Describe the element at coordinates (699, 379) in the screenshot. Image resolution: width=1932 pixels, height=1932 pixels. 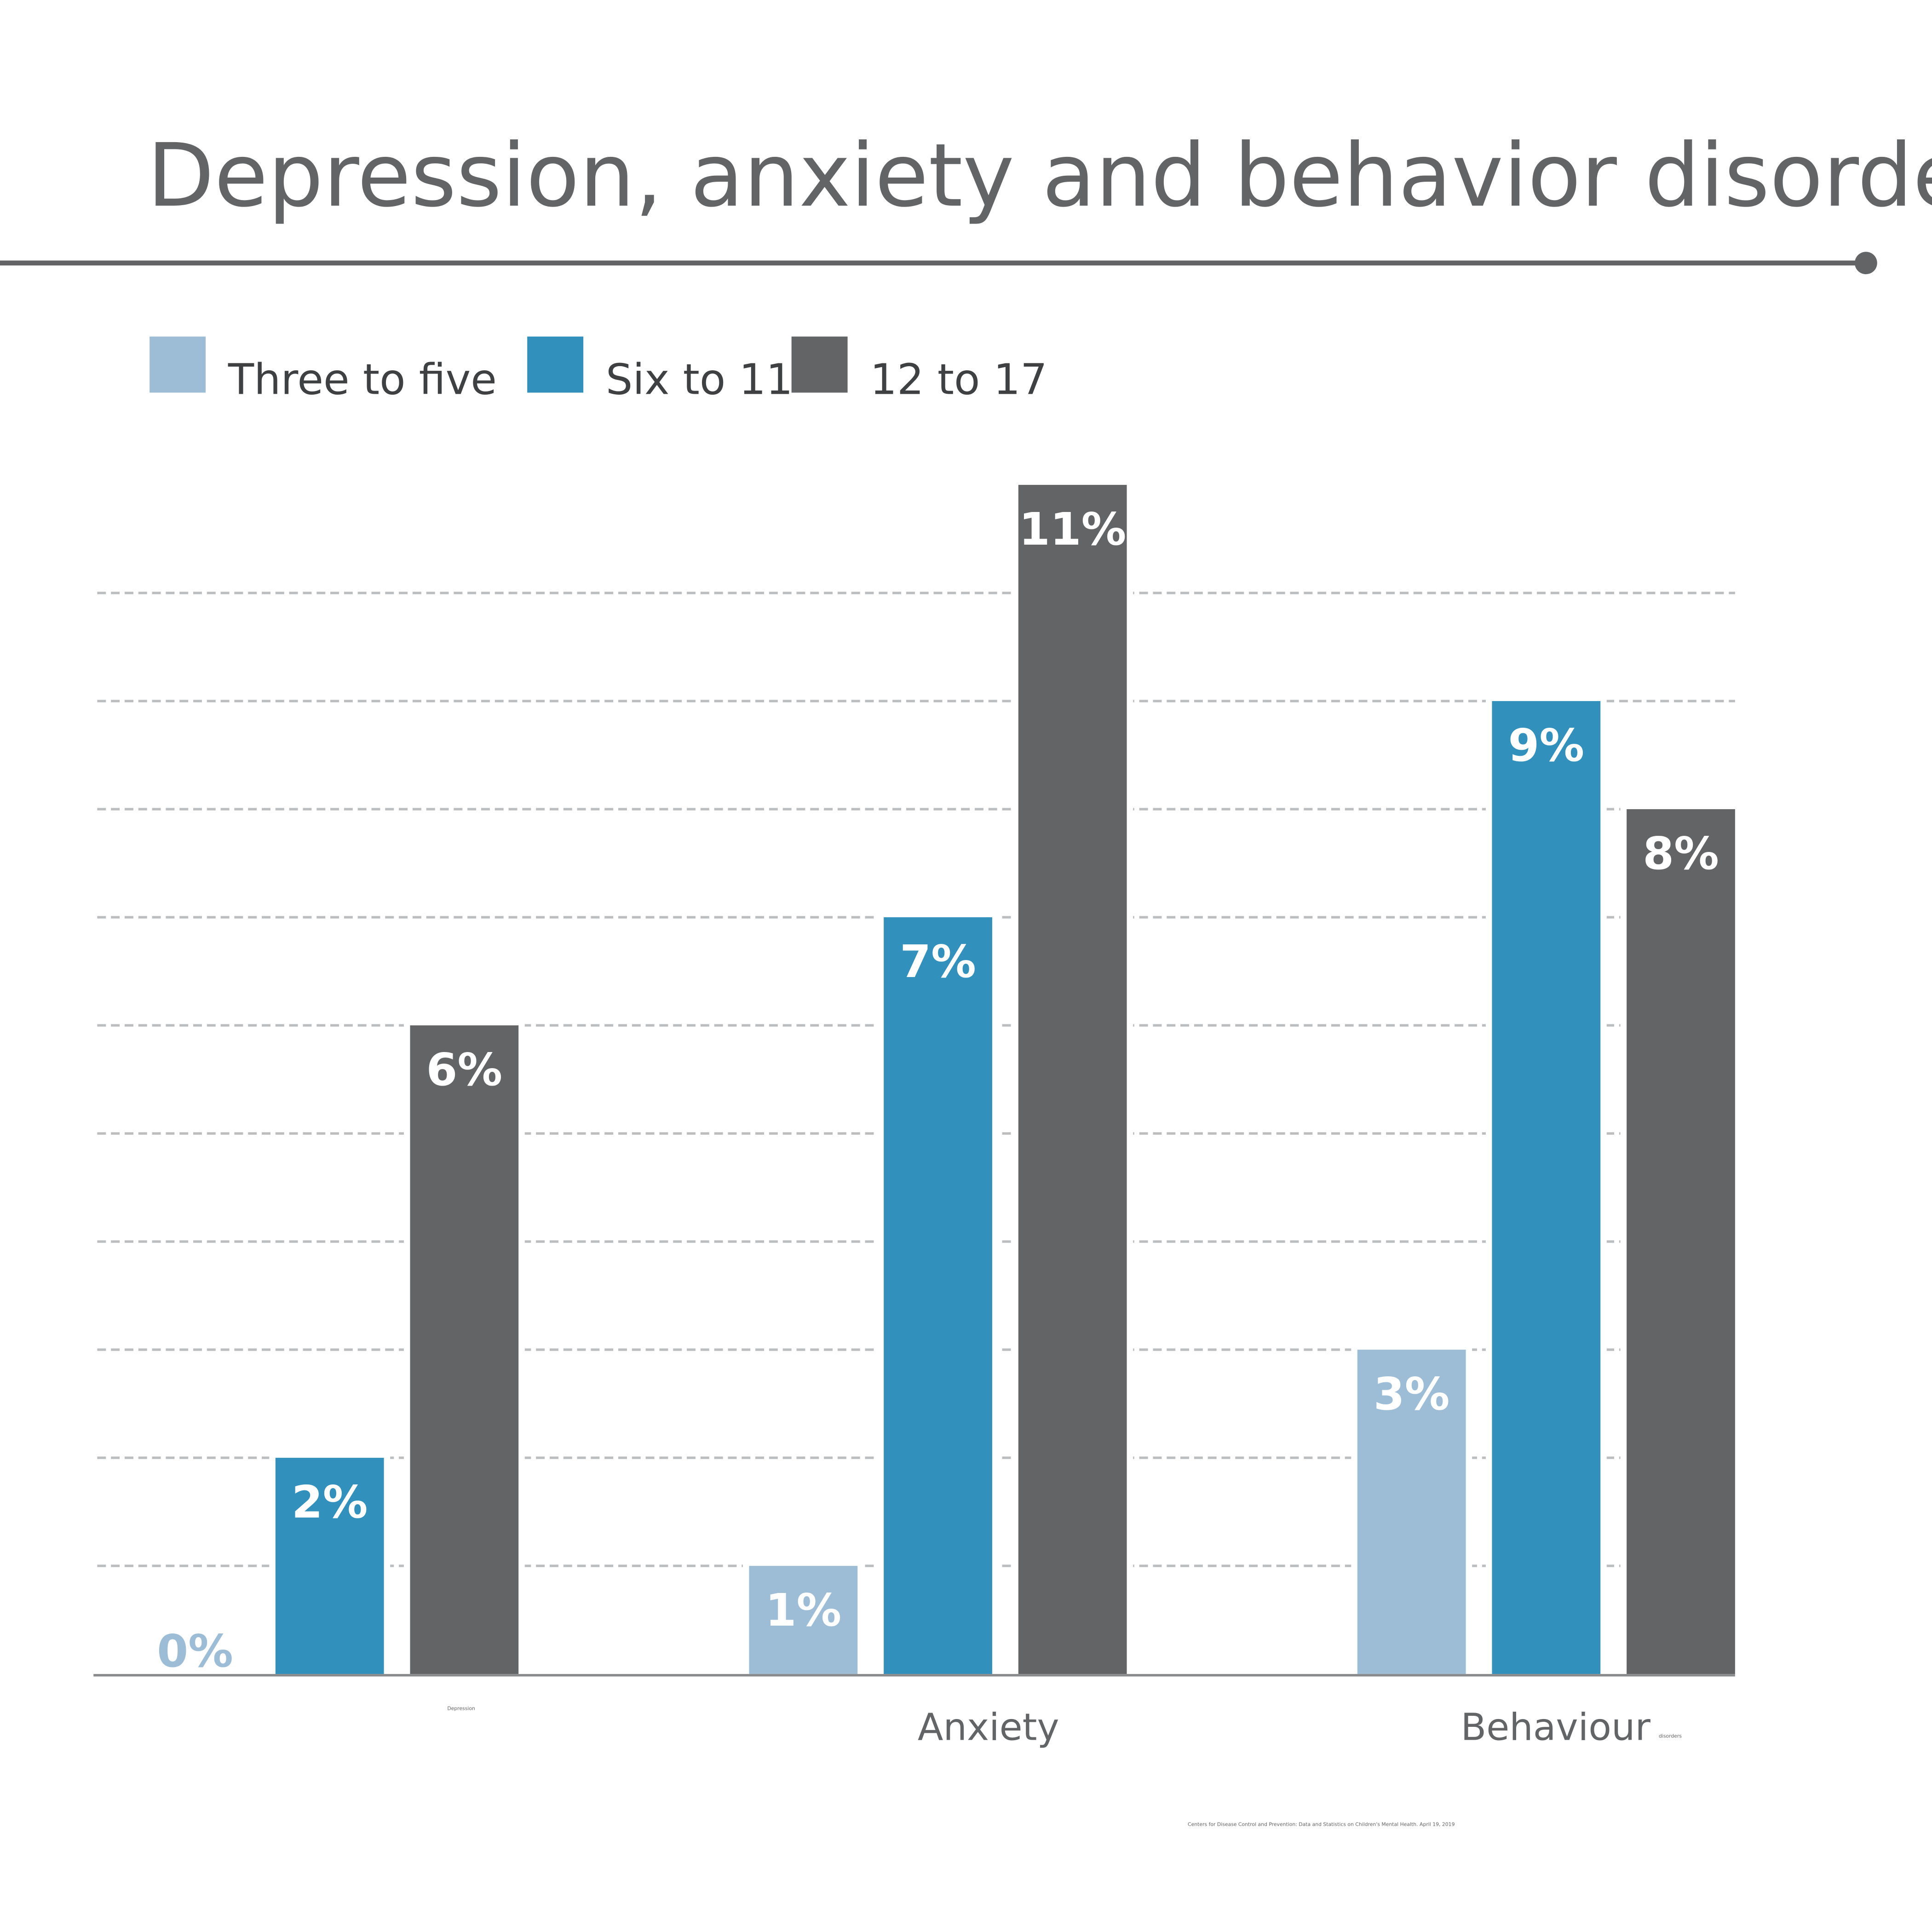
I see `legend-label: Six to 11` at that location.